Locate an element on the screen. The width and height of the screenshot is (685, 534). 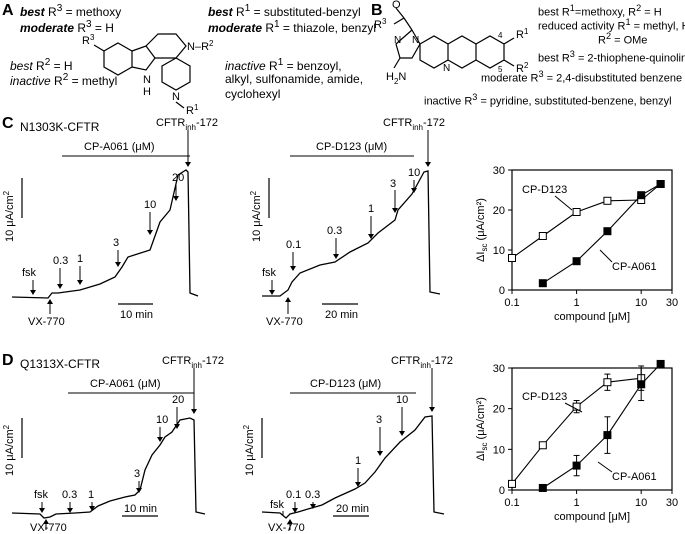
trace-d1-dose-3: 3 is located at coordinates (137, 474).